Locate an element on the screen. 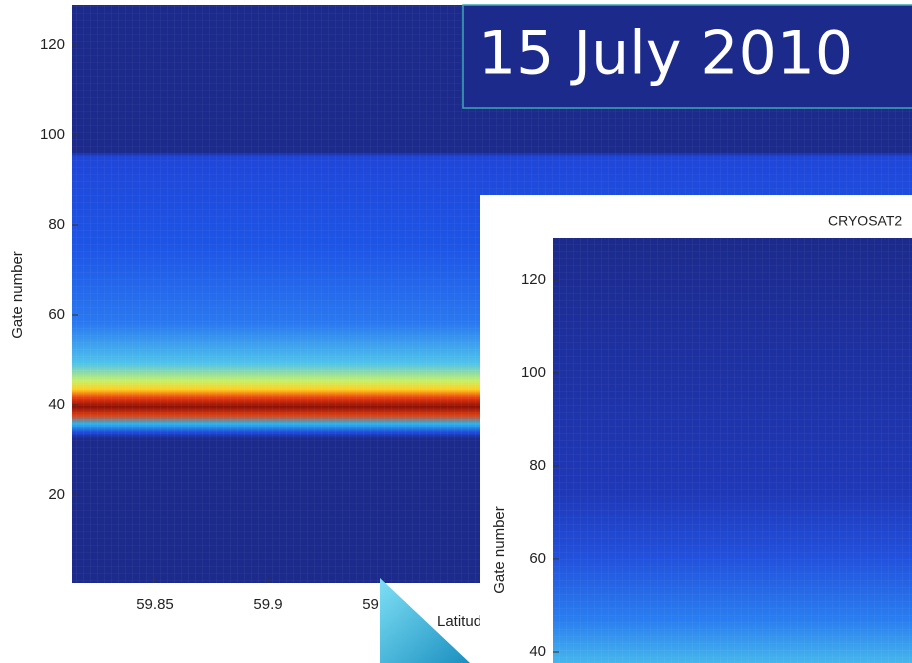  slide-title: 15 July 2010 is located at coordinates (665, 54).